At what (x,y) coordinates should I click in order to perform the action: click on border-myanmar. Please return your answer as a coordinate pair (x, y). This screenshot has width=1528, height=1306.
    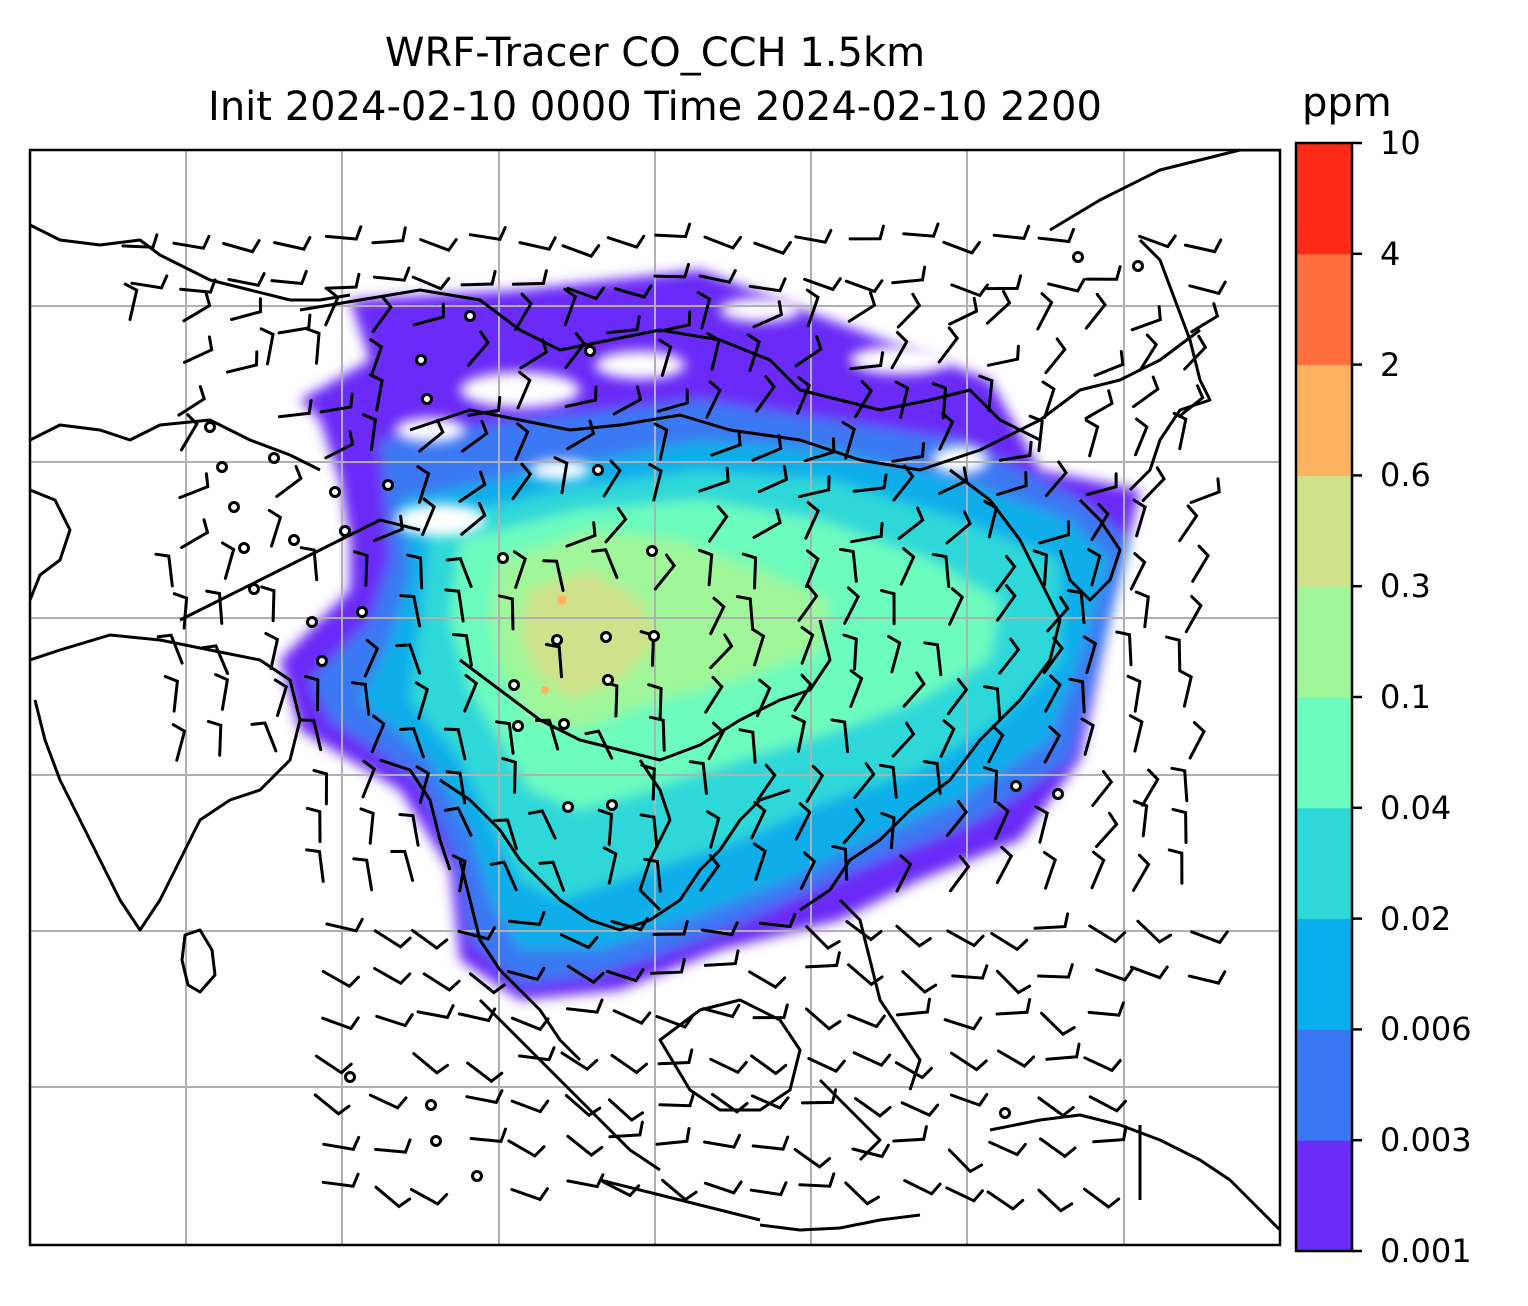
    Looking at the image, I should click on (415, 814).